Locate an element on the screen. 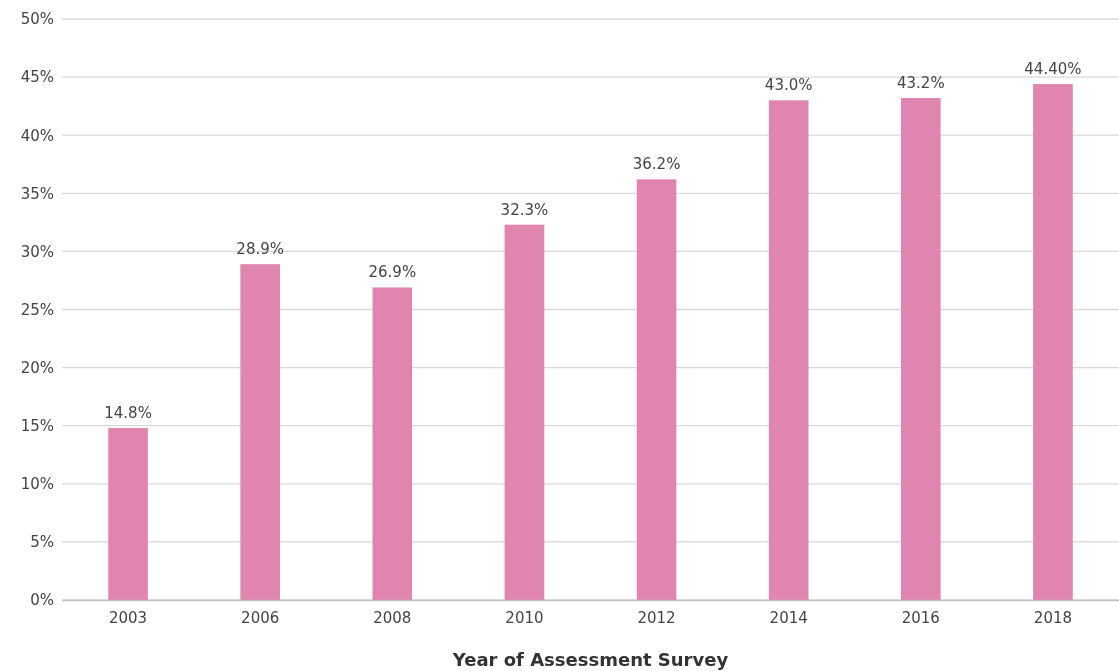 The image size is (1119, 671). x-tick-label: 2018 is located at coordinates (1053, 617).